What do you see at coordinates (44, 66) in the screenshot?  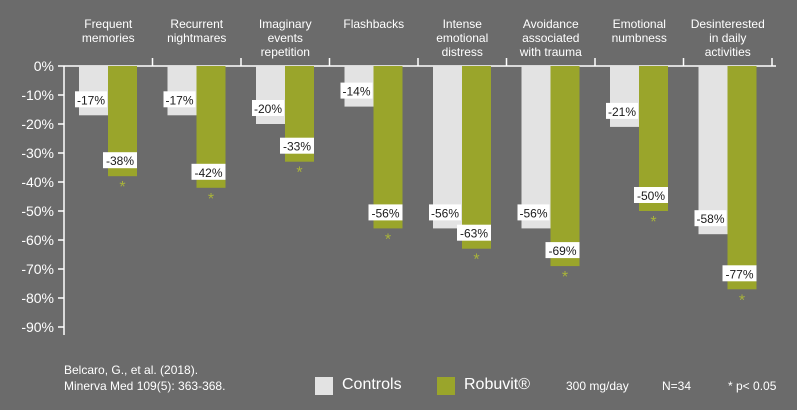 I see `y-tick-label: 0%` at bounding box center [44, 66].